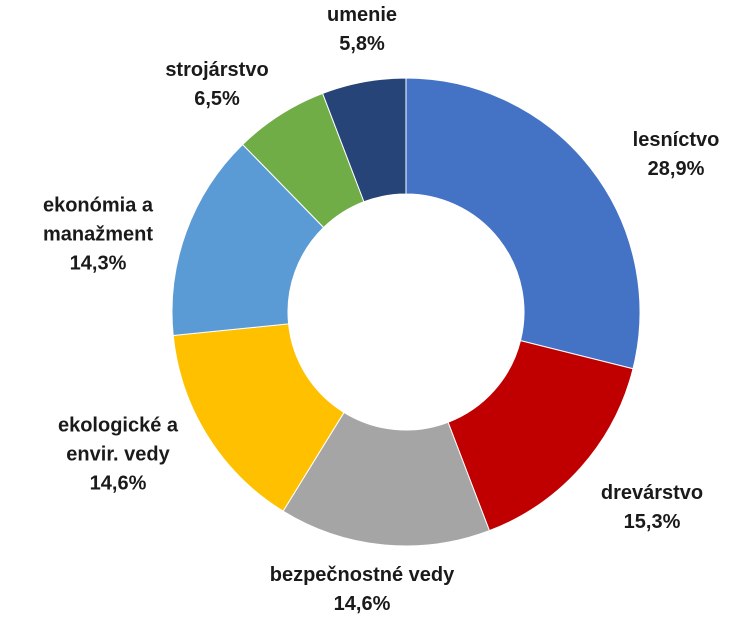  Describe the element at coordinates (362, 575) in the screenshot. I see `category-label: bezpečnostné vedy` at that location.